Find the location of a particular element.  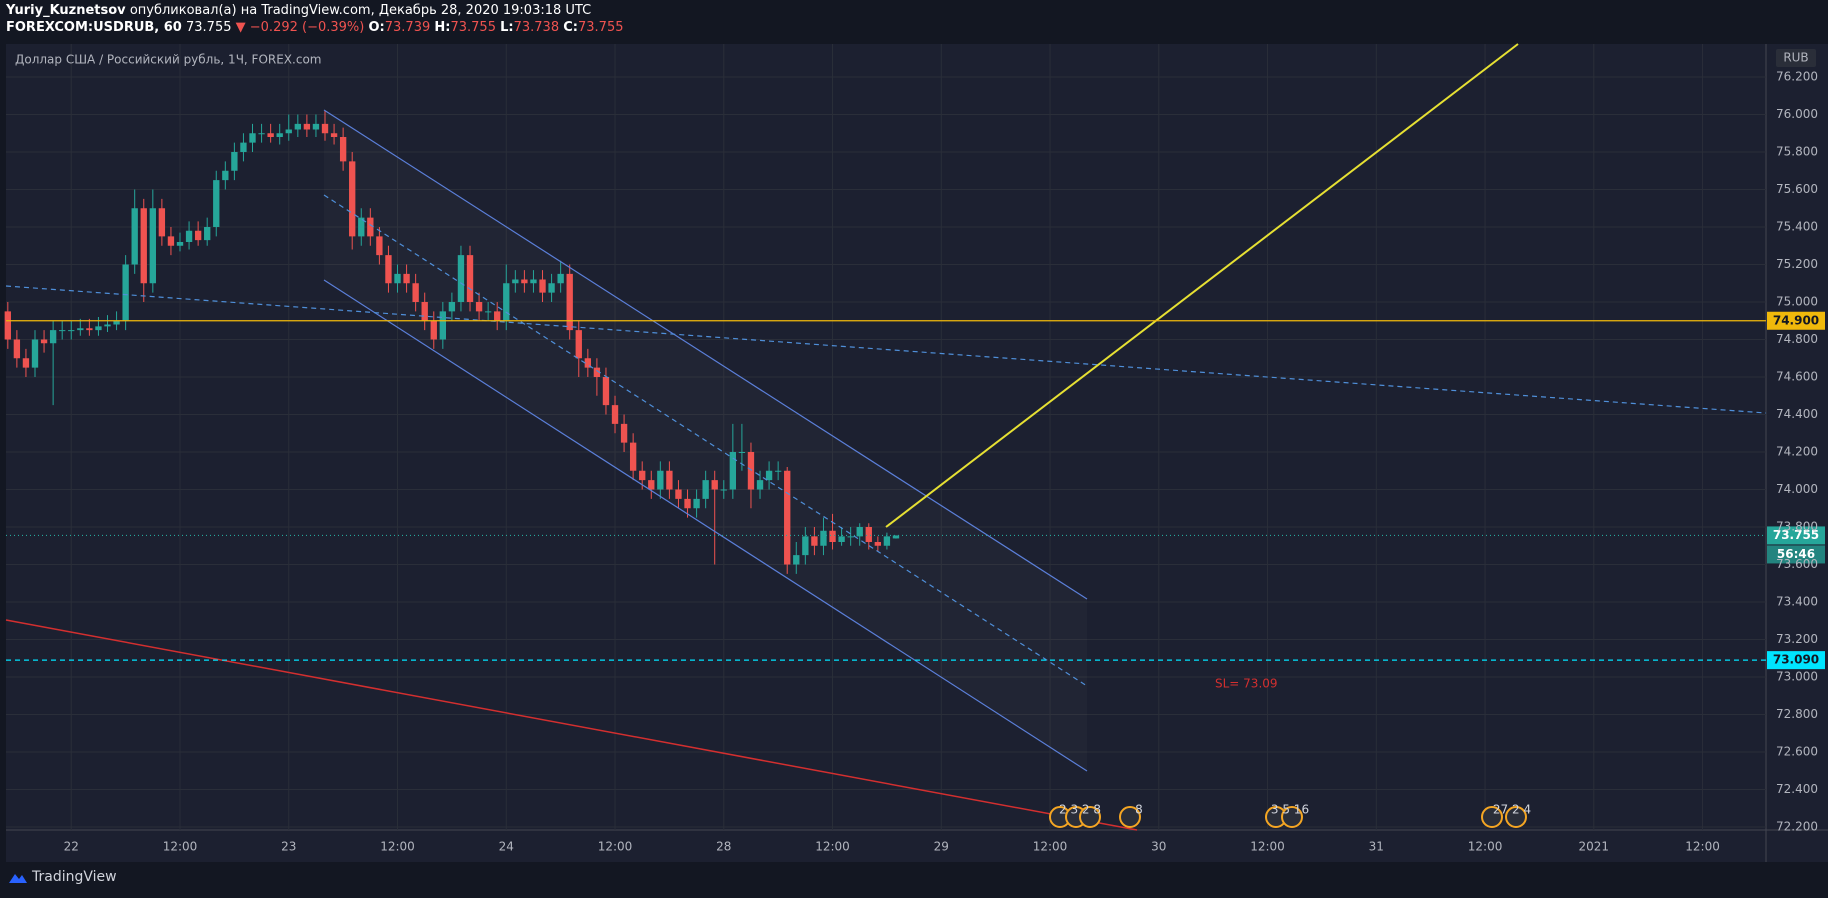

trend-red is located at coordinates (571, 725).